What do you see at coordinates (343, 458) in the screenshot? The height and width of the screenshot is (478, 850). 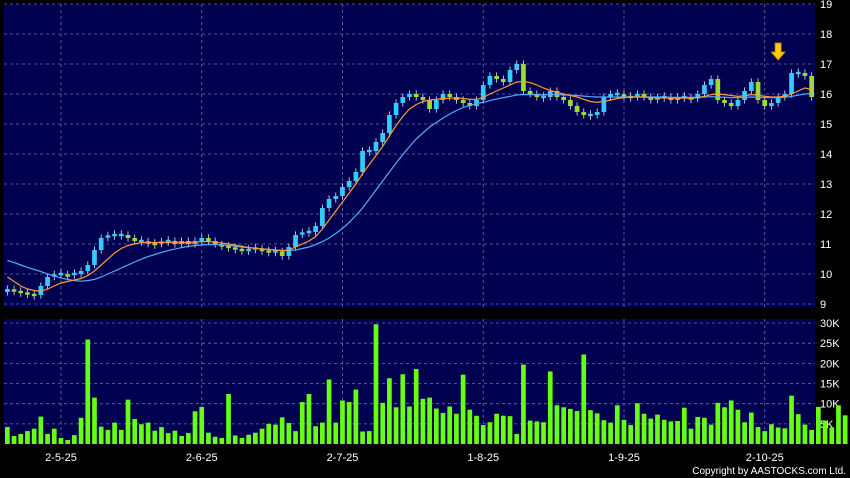 I see `x-tick-label: 2-7-25` at bounding box center [343, 458].